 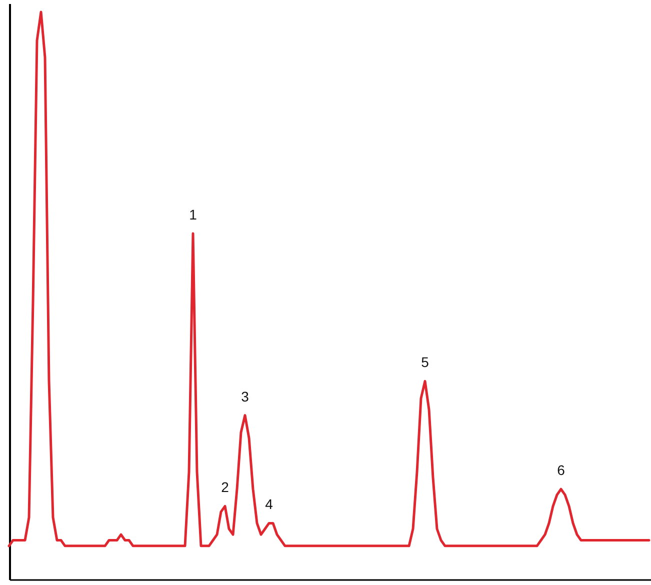 I want to click on annotation: 1, so click(x=193, y=214).